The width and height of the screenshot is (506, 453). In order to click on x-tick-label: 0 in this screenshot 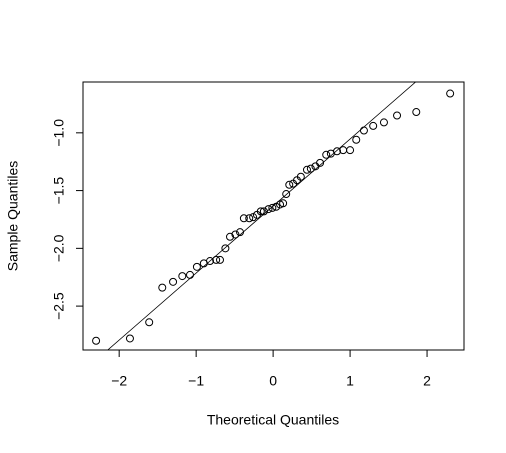, I will do `click(273, 381)`.